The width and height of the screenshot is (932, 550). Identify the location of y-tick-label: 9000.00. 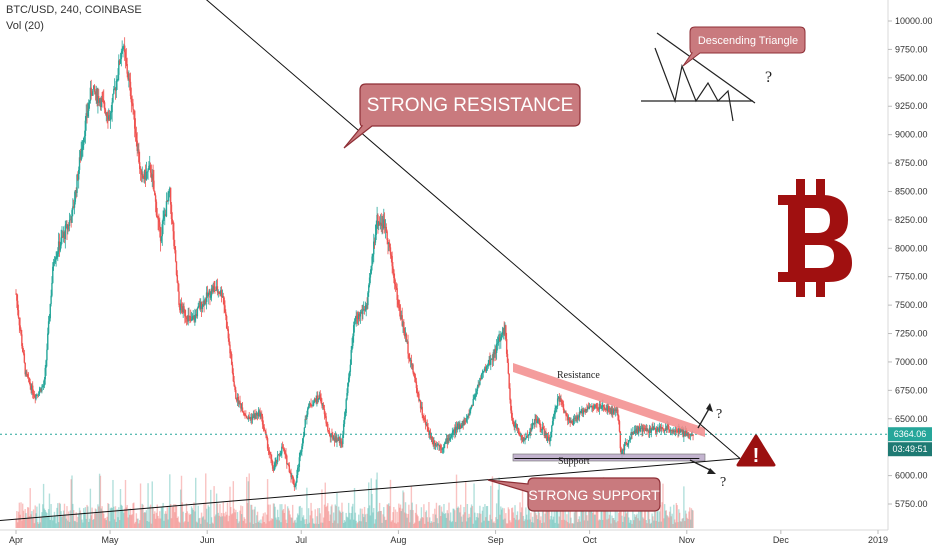
(911, 135).